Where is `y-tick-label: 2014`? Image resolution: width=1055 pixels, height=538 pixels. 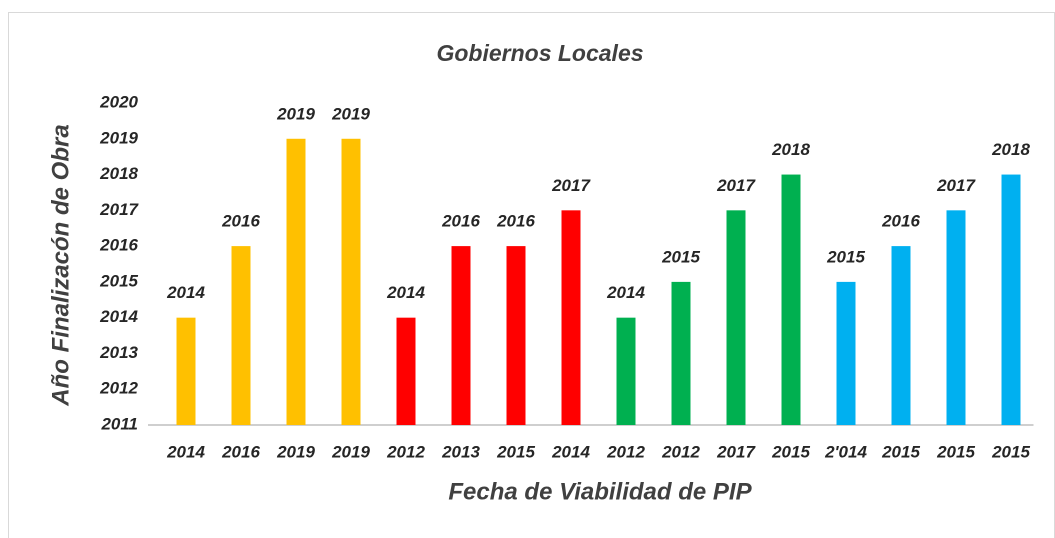 y-tick-label: 2014 is located at coordinates (118, 316).